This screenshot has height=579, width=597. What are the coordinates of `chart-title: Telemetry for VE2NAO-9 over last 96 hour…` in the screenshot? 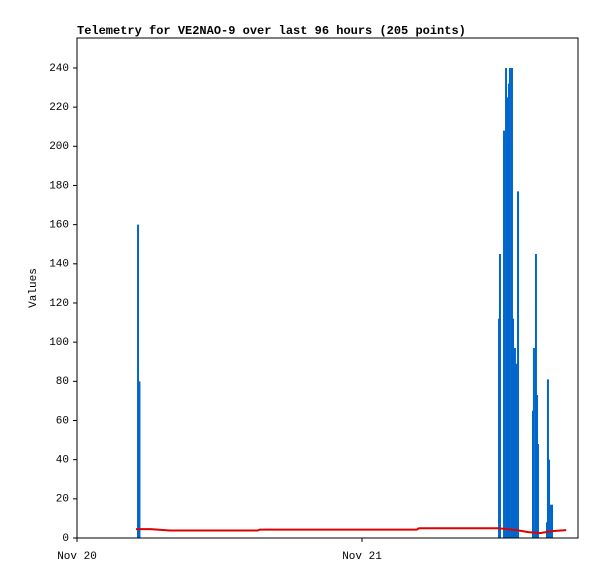 It's located at (271, 31).